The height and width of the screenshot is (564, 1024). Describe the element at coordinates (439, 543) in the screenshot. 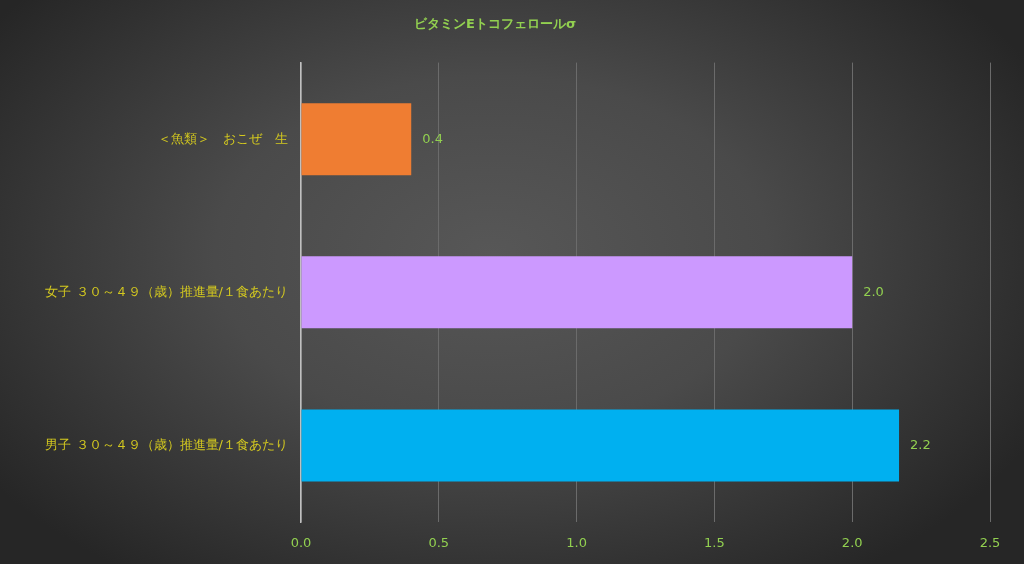

I see `x-tick-label: 0.5` at that location.